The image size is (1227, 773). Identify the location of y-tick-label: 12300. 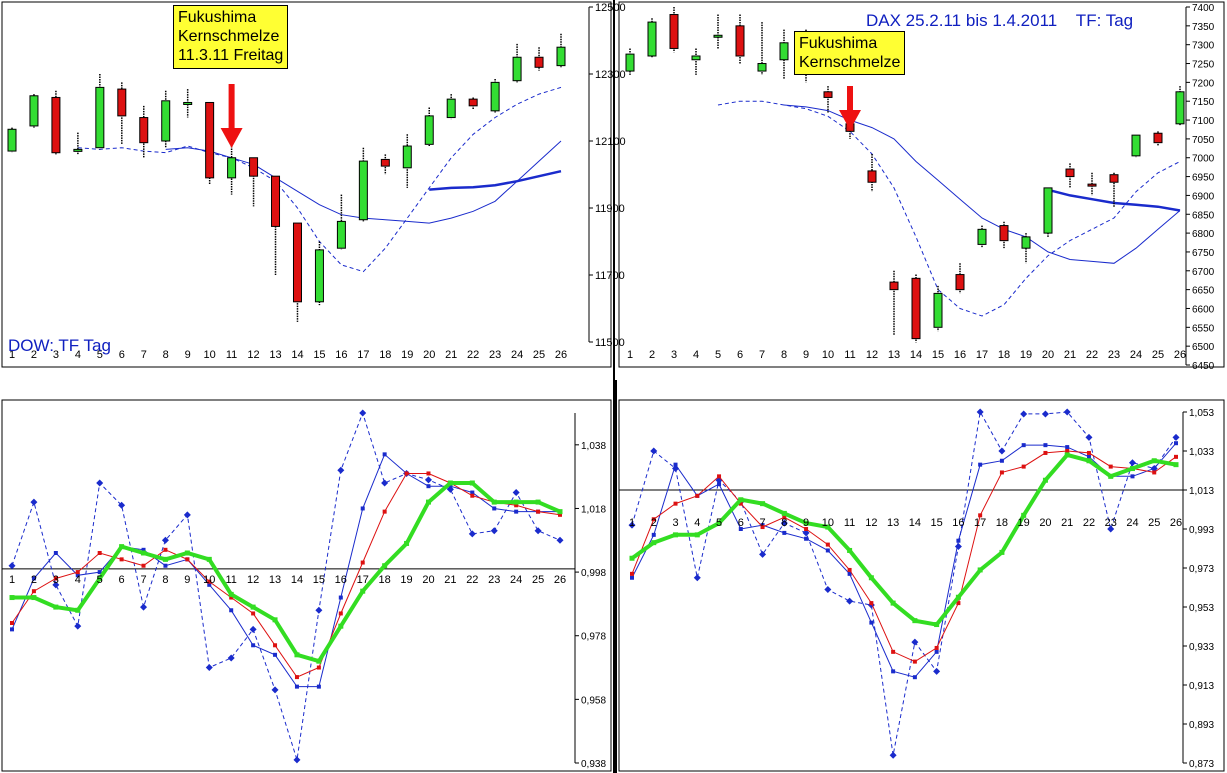
(610, 75).